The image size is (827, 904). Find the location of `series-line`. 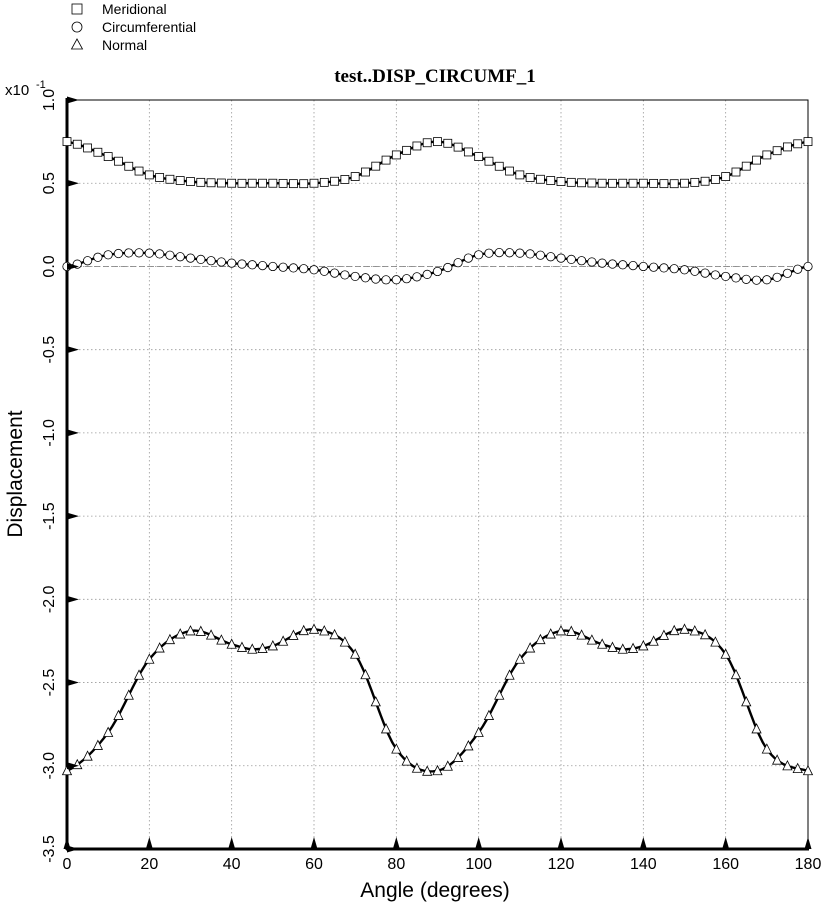

series-line is located at coordinates (437, 700).